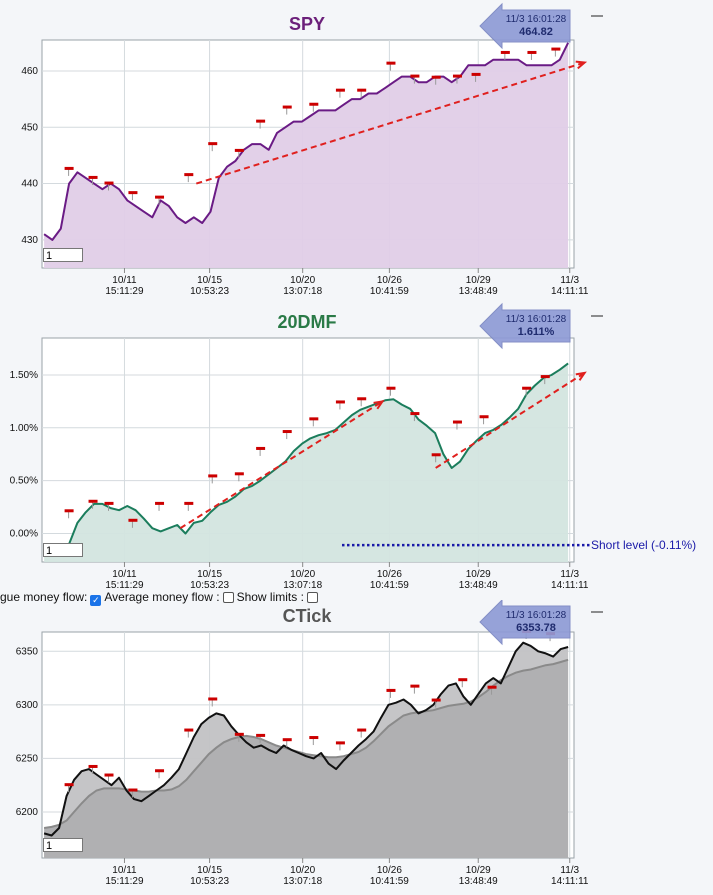 This screenshot has height=895, width=713. I want to click on ctick-title: CTick, so click(308, 616).